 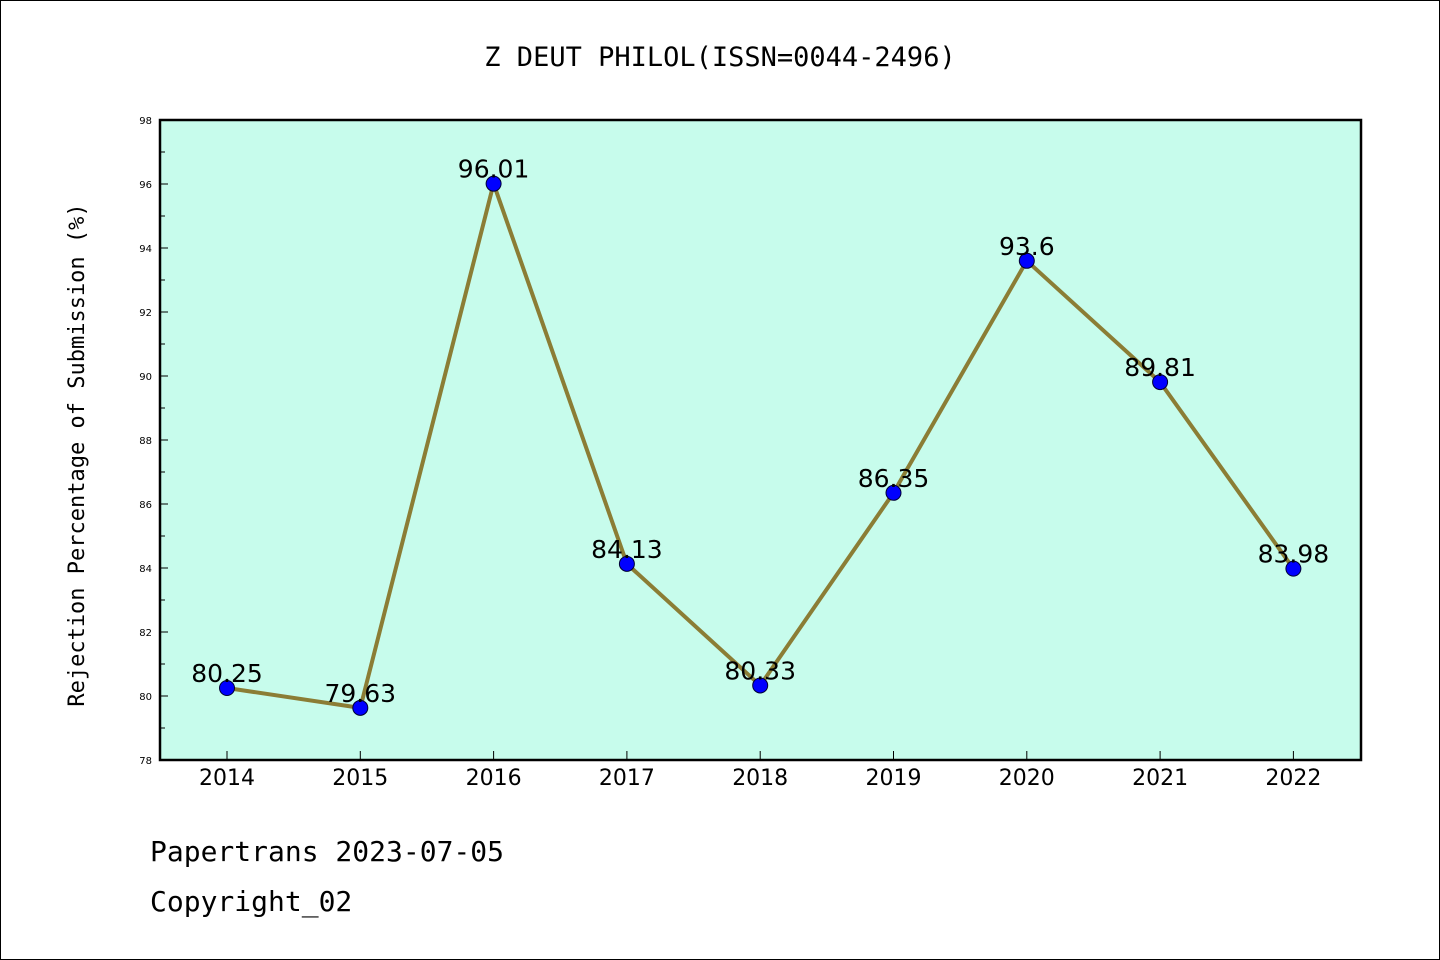 What do you see at coordinates (145, 313) in the screenshot?
I see `y-tick-label: 92` at bounding box center [145, 313].